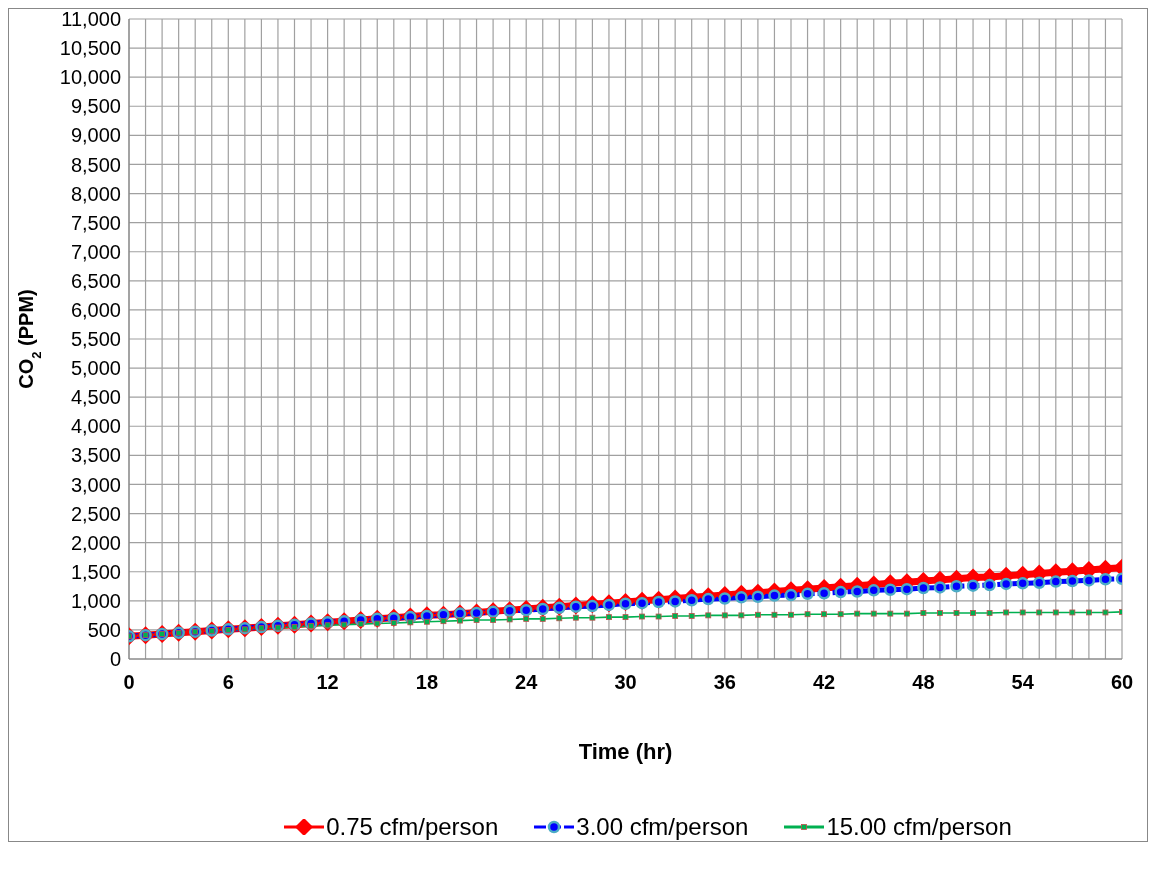 The image size is (1153, 873). I want to click on x-axis-title: Time (hr), so click(625, 751).